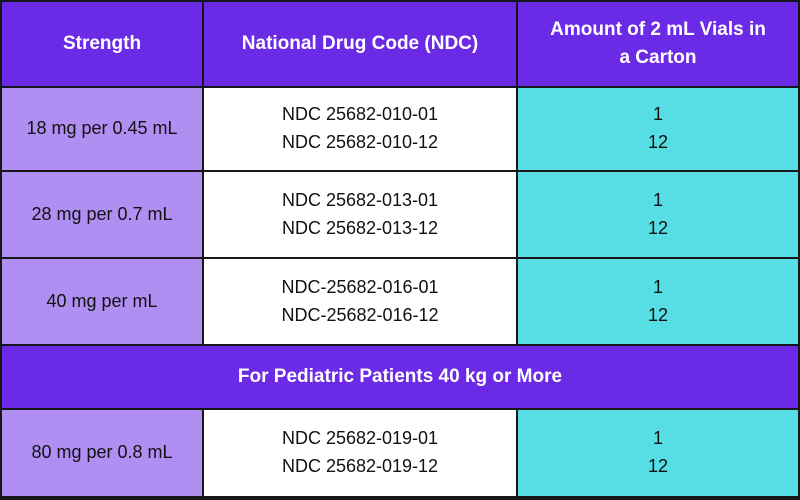 The width and height of the screenshot is (800, 500). Describe the element at coordinates (360, 466) in the screenshot. I see `ndc-line: NDC 25682-019-12` at that location.